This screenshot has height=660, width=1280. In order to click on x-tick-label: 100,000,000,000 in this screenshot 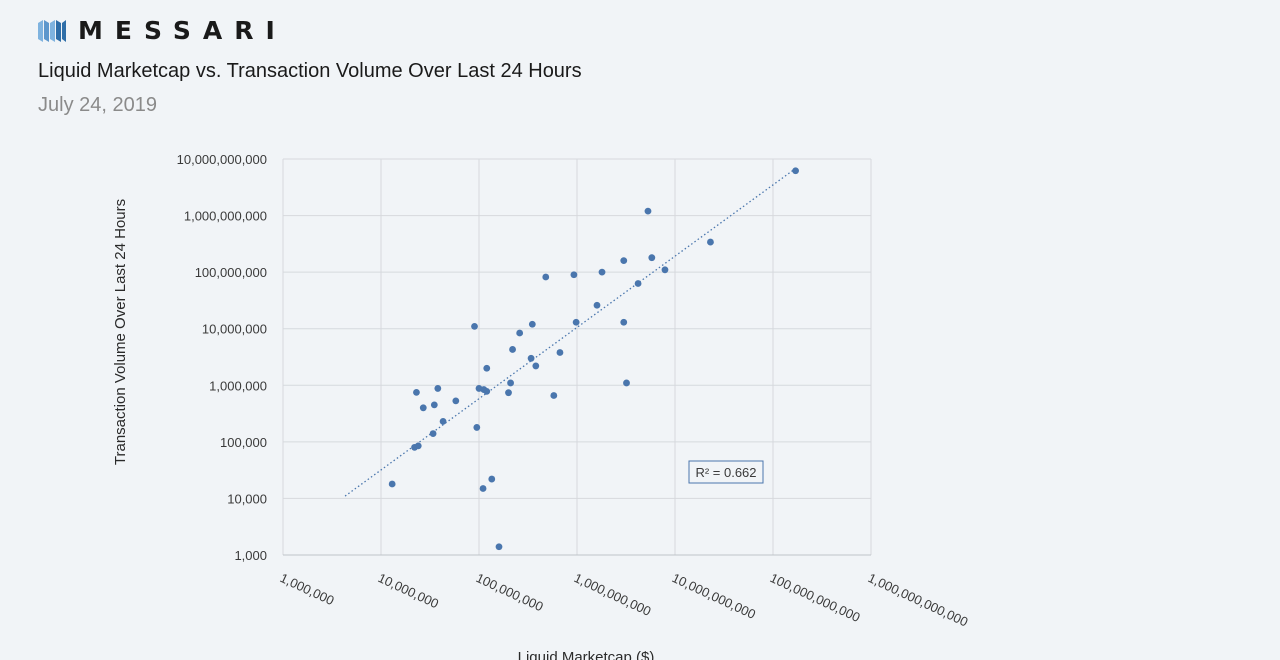, I will do `click(815, 597)`.